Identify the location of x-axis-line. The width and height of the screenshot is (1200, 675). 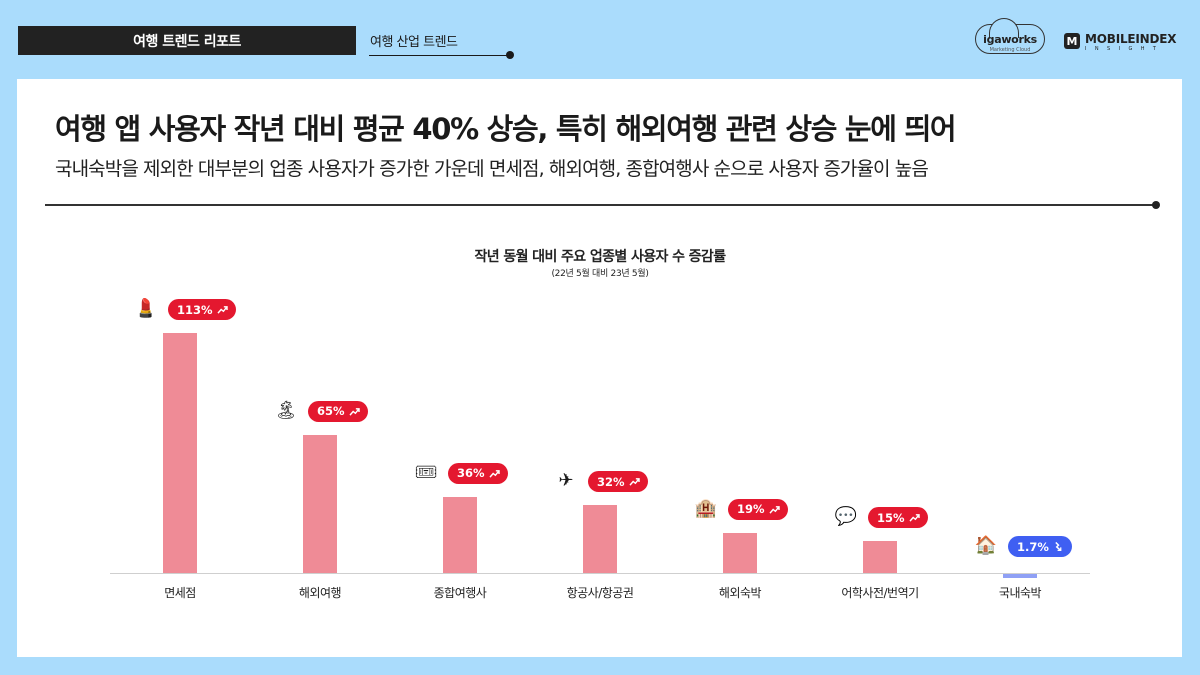
(600, 573).